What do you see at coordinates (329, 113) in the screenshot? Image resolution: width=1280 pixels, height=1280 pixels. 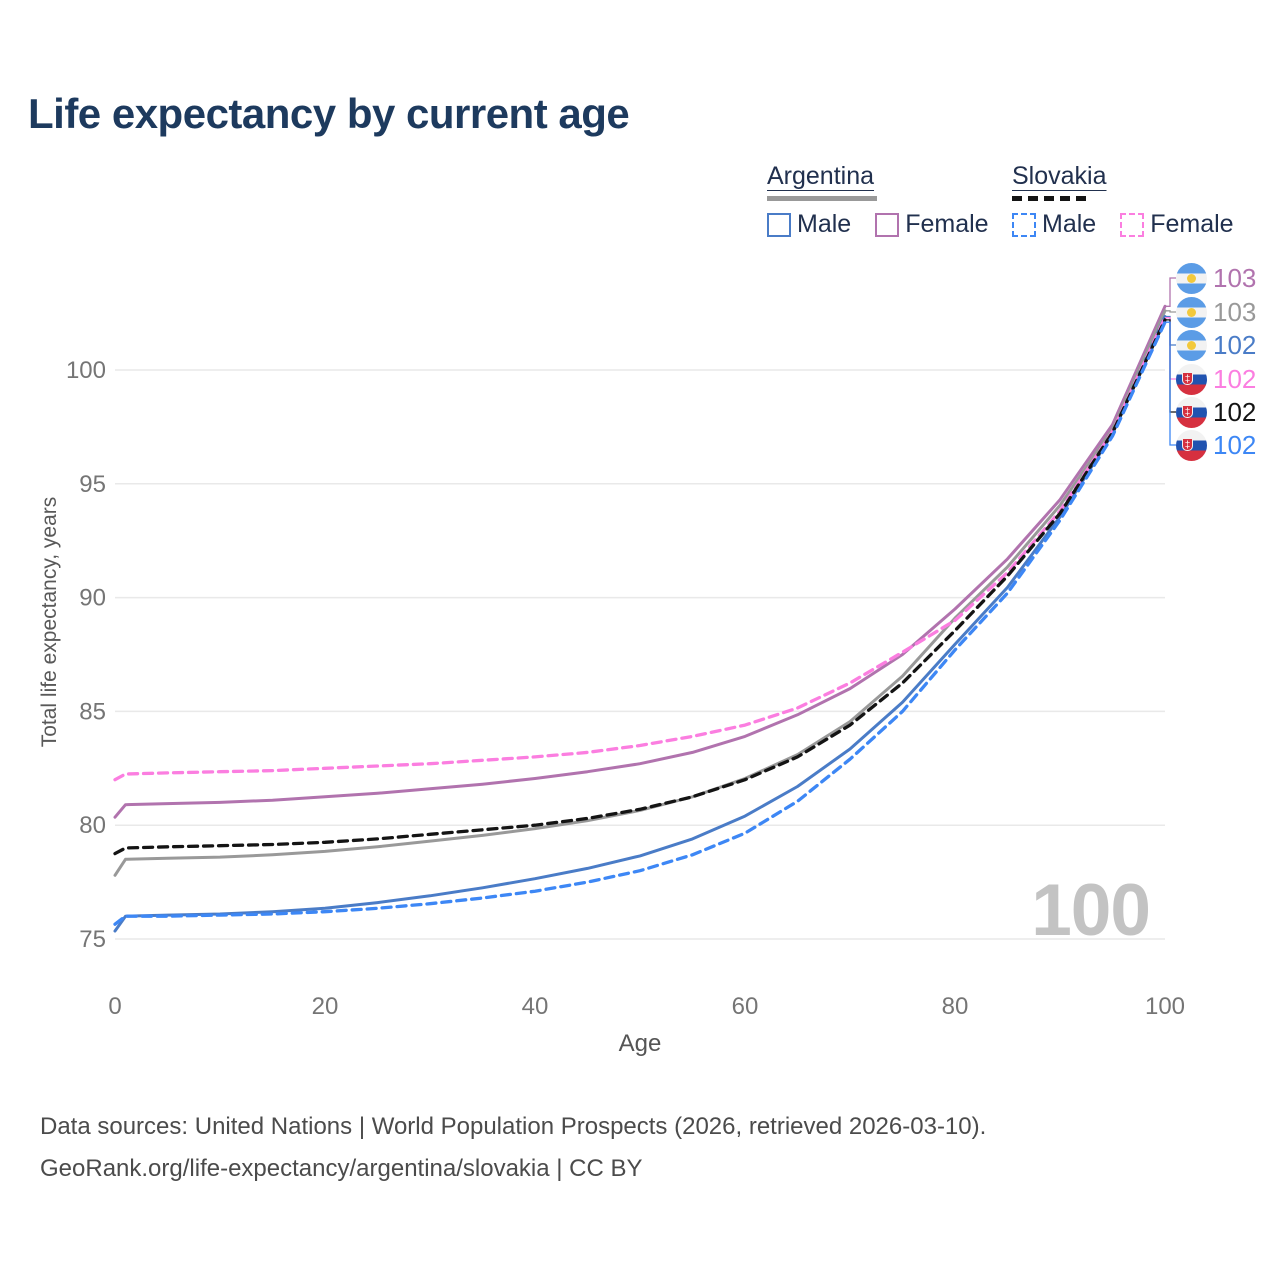 I see `page-title: Life expectancy by current age` at bounding box center [329, 113].